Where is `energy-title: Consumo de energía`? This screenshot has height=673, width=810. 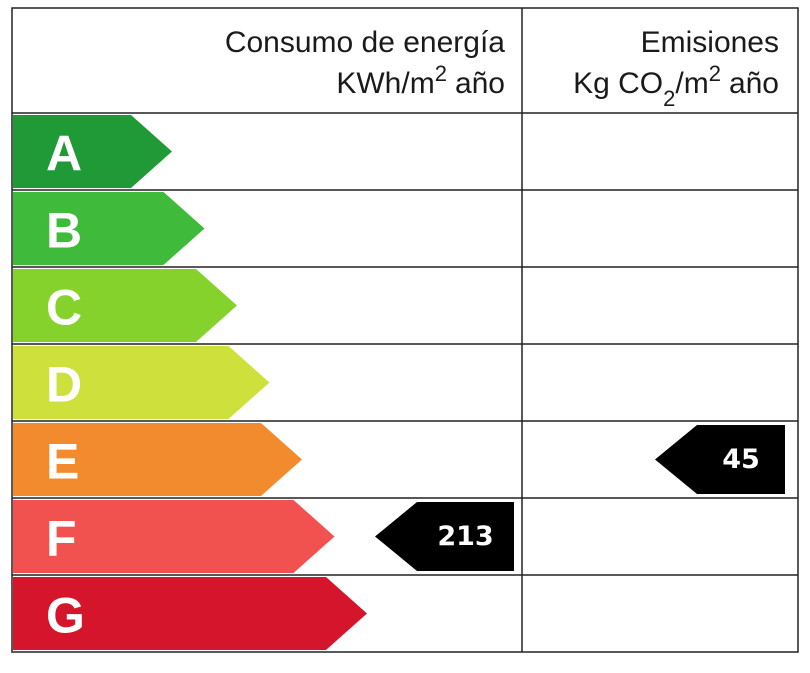
energy-title: Consumo de energía is located at coordinates (365, 42).